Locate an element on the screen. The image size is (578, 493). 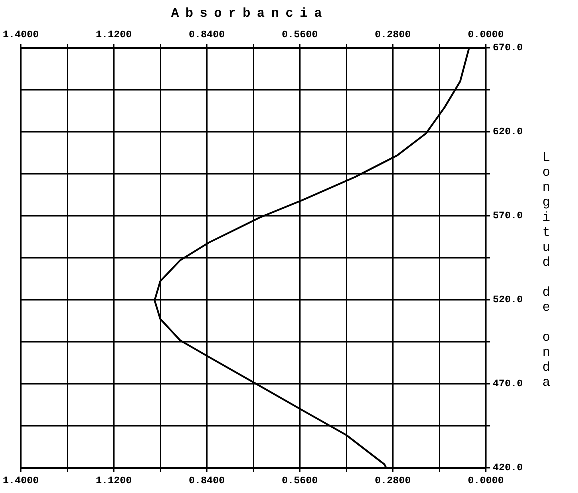
x2-tick-label: 0.2800 is located at coordinates (393, 482).